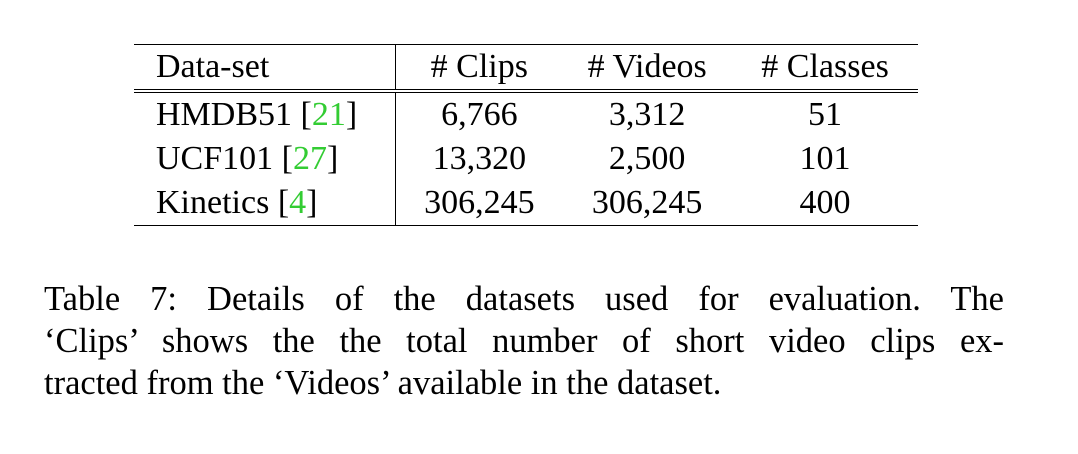  What do you see at coordinates (647, 114) in the screenshot?
I see `videos-cell: 3,312` at bounding box center [647, 114].